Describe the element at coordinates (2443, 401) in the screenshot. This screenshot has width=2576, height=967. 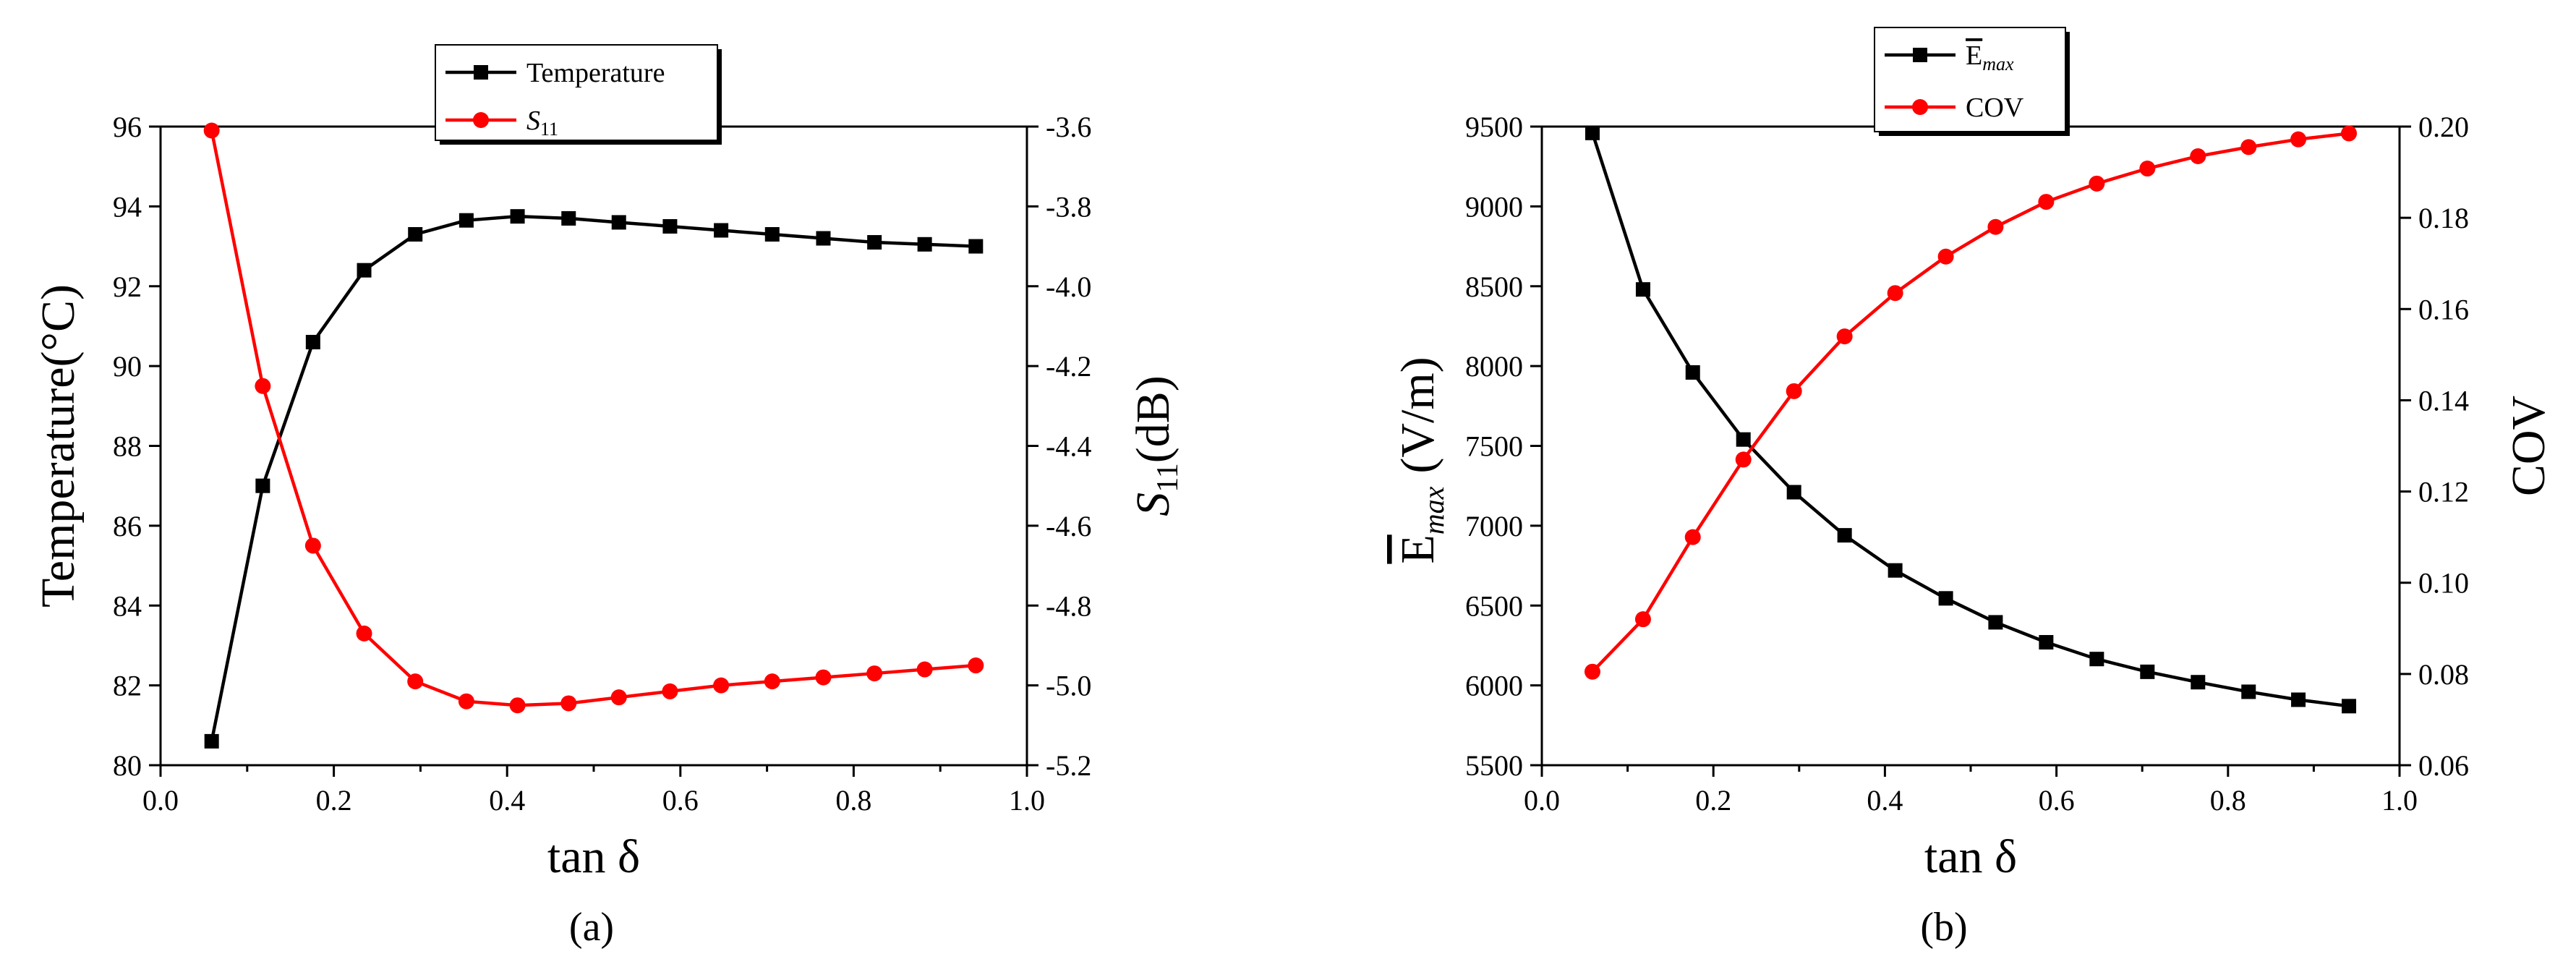
I see `y-right-tick-label: 0.14` at that location.